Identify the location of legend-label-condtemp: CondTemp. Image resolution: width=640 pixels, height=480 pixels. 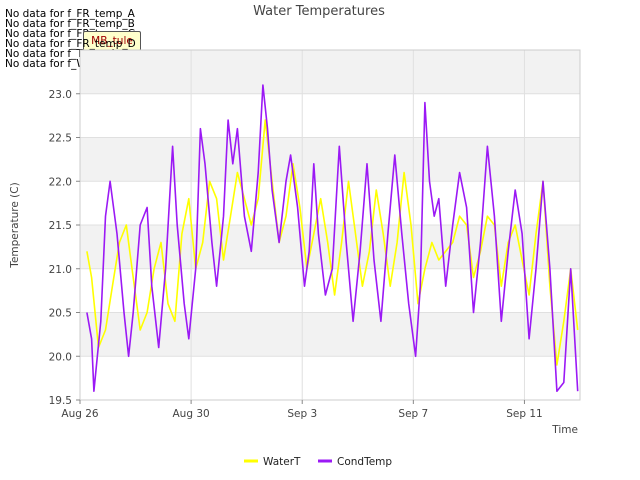
(364, 462).